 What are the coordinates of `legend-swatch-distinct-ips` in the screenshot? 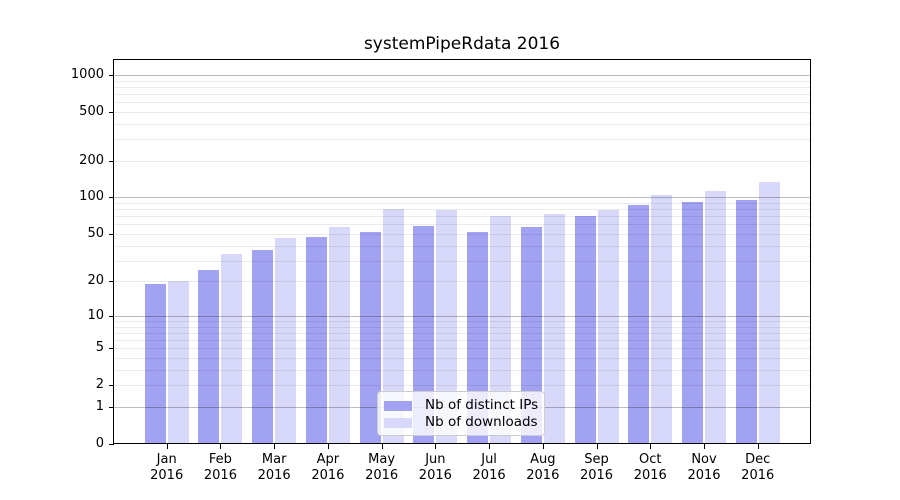 It's located at (398, 405).